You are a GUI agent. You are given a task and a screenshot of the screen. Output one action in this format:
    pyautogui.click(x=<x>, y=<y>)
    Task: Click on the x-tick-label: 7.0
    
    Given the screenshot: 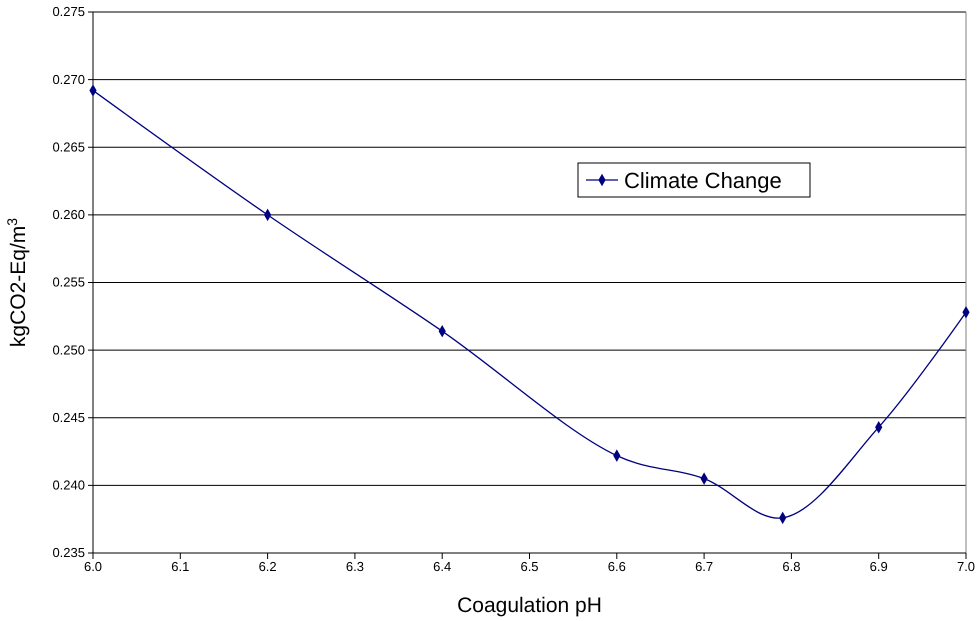 What is the action you would take?
    pyautogui.click(x=966, y=566)
    